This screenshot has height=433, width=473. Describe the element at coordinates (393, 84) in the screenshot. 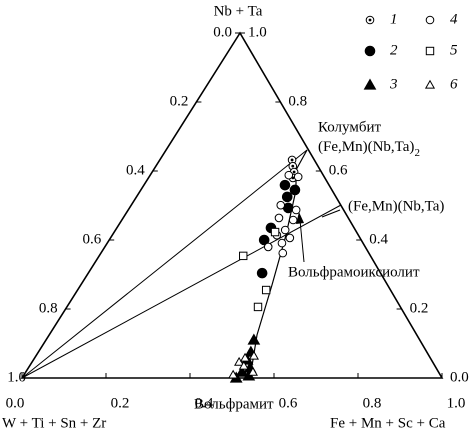

I see `legend-label: 3` at that location.